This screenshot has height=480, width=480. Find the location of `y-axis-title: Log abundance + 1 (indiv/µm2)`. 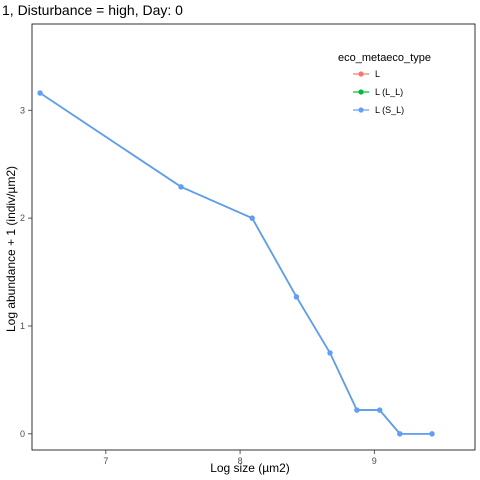

y-axis-title: Log abundance + 1 (indiv/µm2) is located at coordinates (11, 249).